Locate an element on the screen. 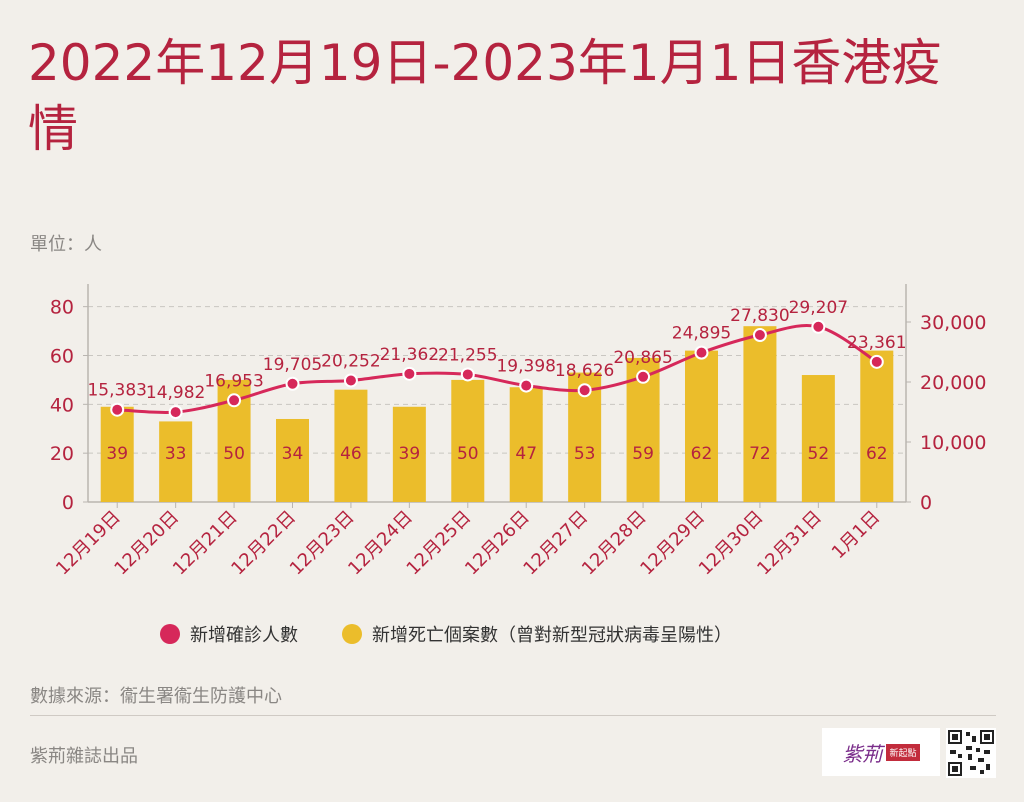  publisher-credit: 紫荊雜誌出品 is located at coordinates (84, 756).